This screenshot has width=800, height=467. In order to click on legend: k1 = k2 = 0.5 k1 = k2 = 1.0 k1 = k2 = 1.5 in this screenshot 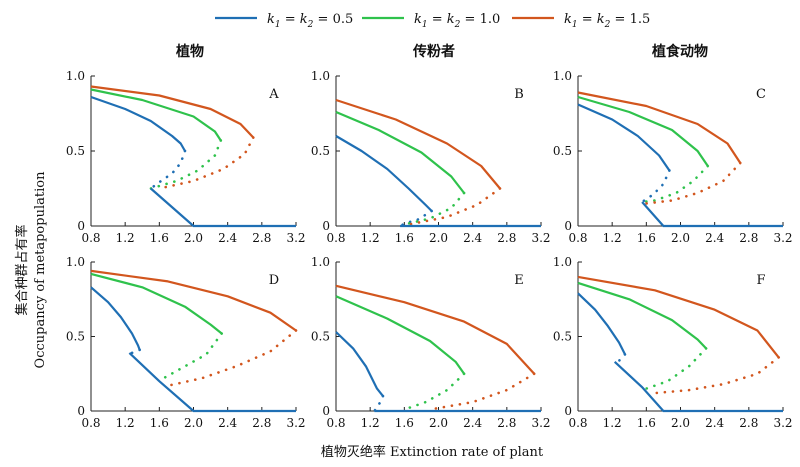, I will do `click(432, 21)`.